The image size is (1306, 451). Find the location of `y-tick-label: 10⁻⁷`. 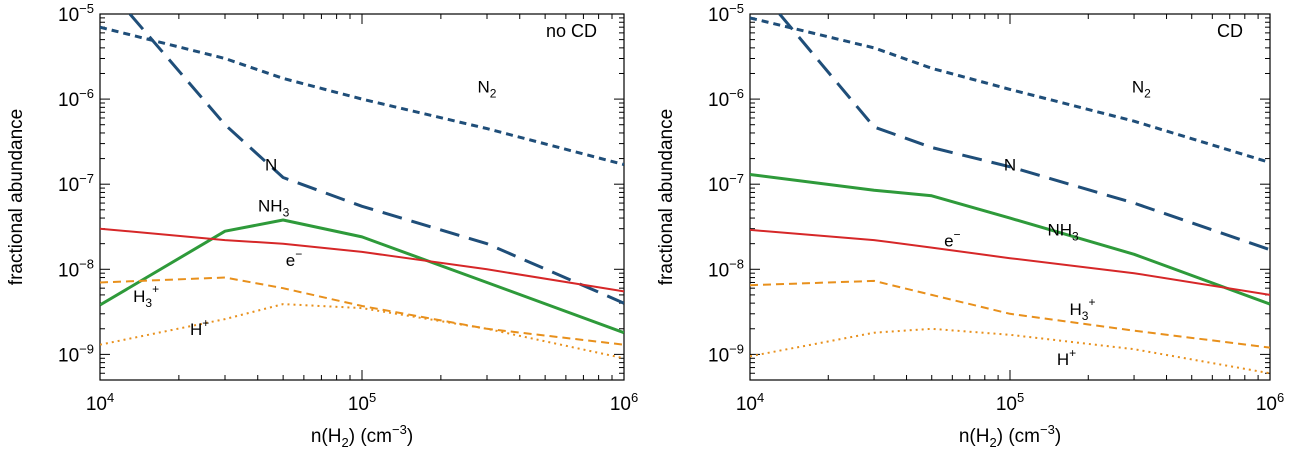

y-tick-label: 10⁻⁷ is located at coordinates (726, 183).